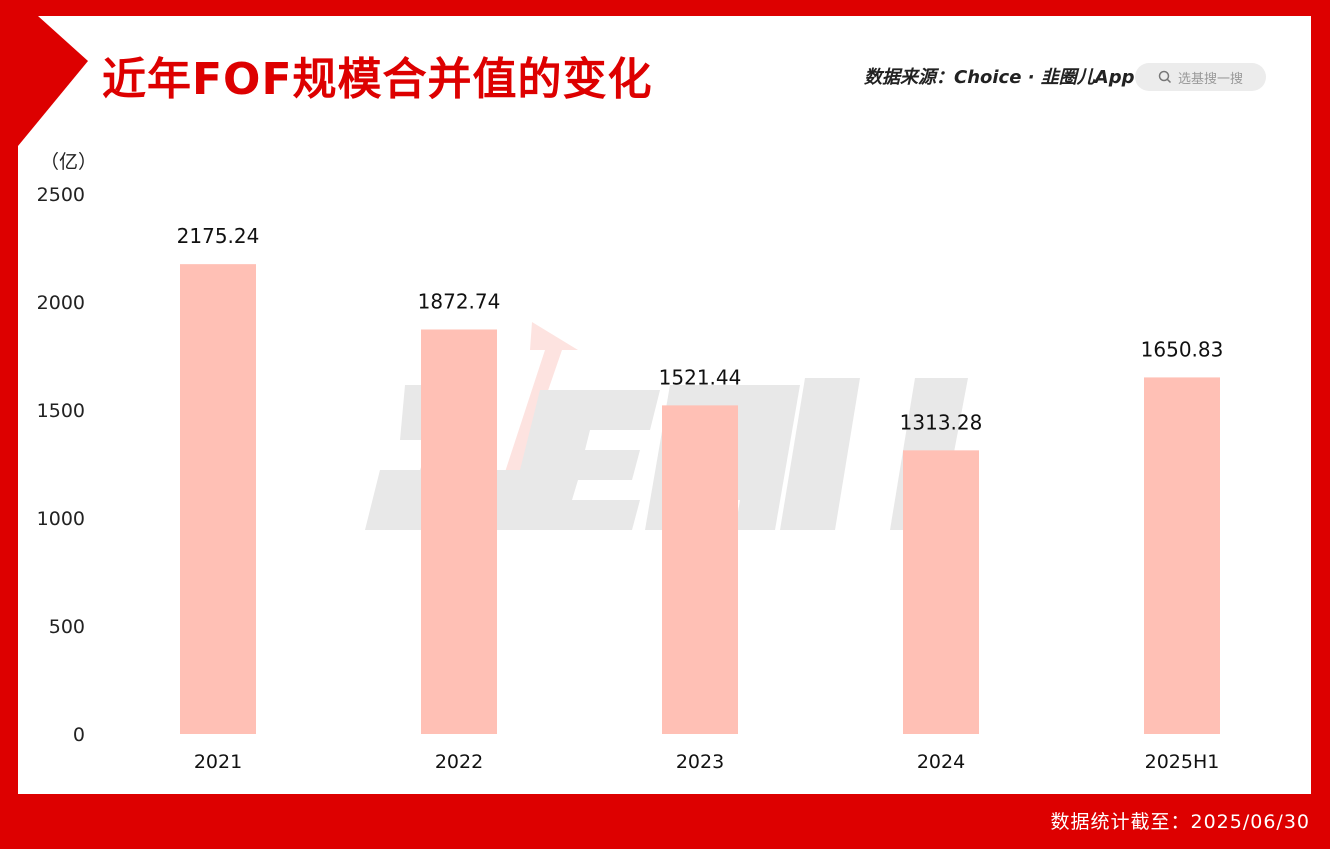  Describe the element at coordinates (1182, 349) in the screenshot. I see `bar-value-label: 1650.83` at that location.